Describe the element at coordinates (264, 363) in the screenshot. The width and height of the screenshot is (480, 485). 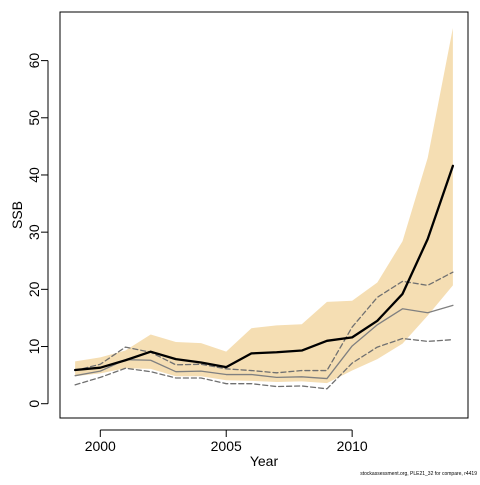
I see `series-line-comparison-lower` at that location.